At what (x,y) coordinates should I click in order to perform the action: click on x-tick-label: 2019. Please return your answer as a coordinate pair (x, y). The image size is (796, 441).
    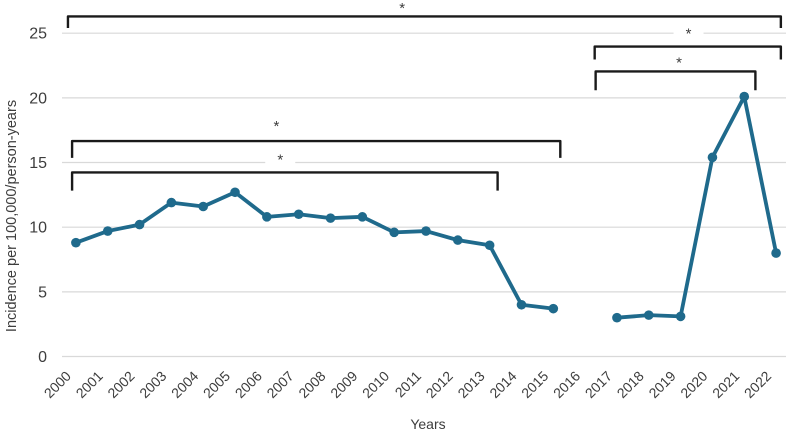
    Looking at the image, I should click on (661, 384).